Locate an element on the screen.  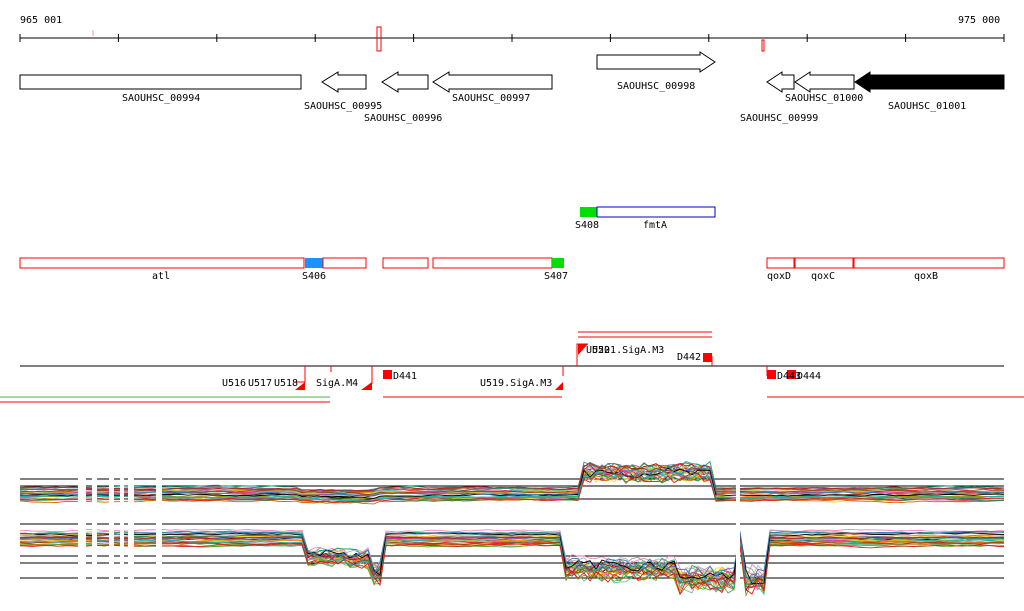
annotation-qoxB is located at coordinates (929, 263).